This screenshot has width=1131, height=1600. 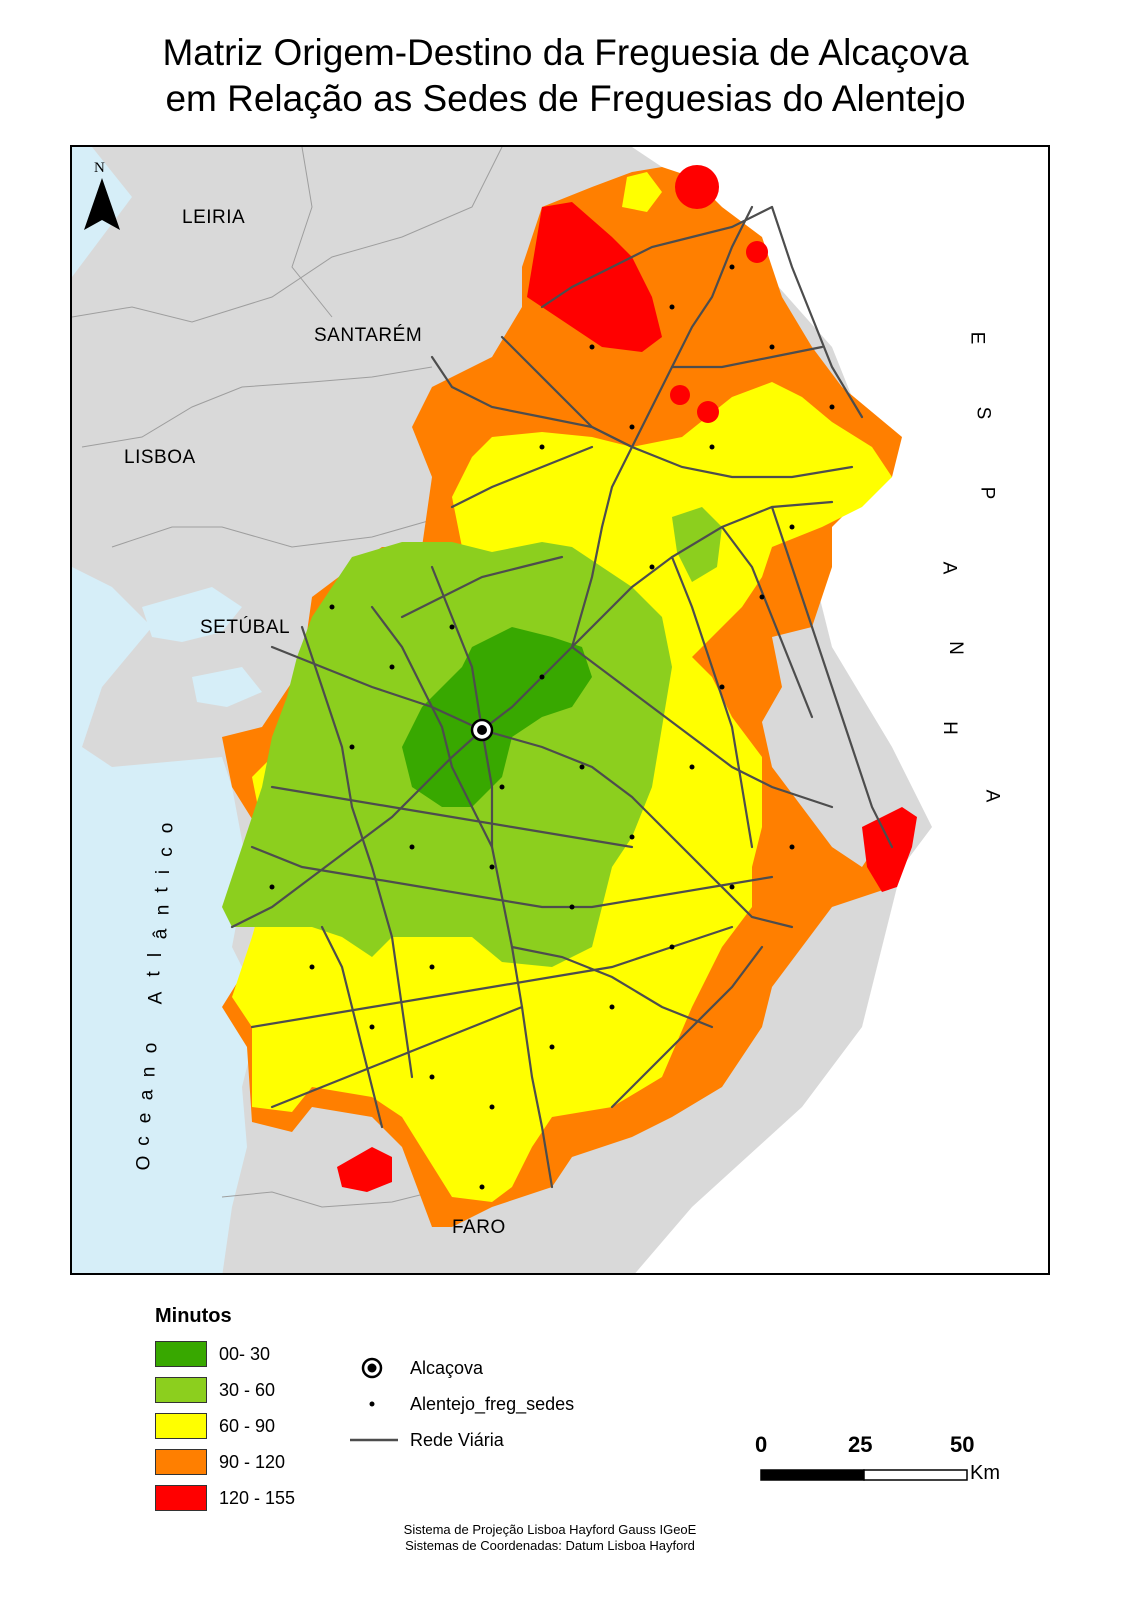 What do you see at coordinates (860, 1444) in the screenshot?
I see `scale-tick-25: 25` at bounding box center [860, 1444].